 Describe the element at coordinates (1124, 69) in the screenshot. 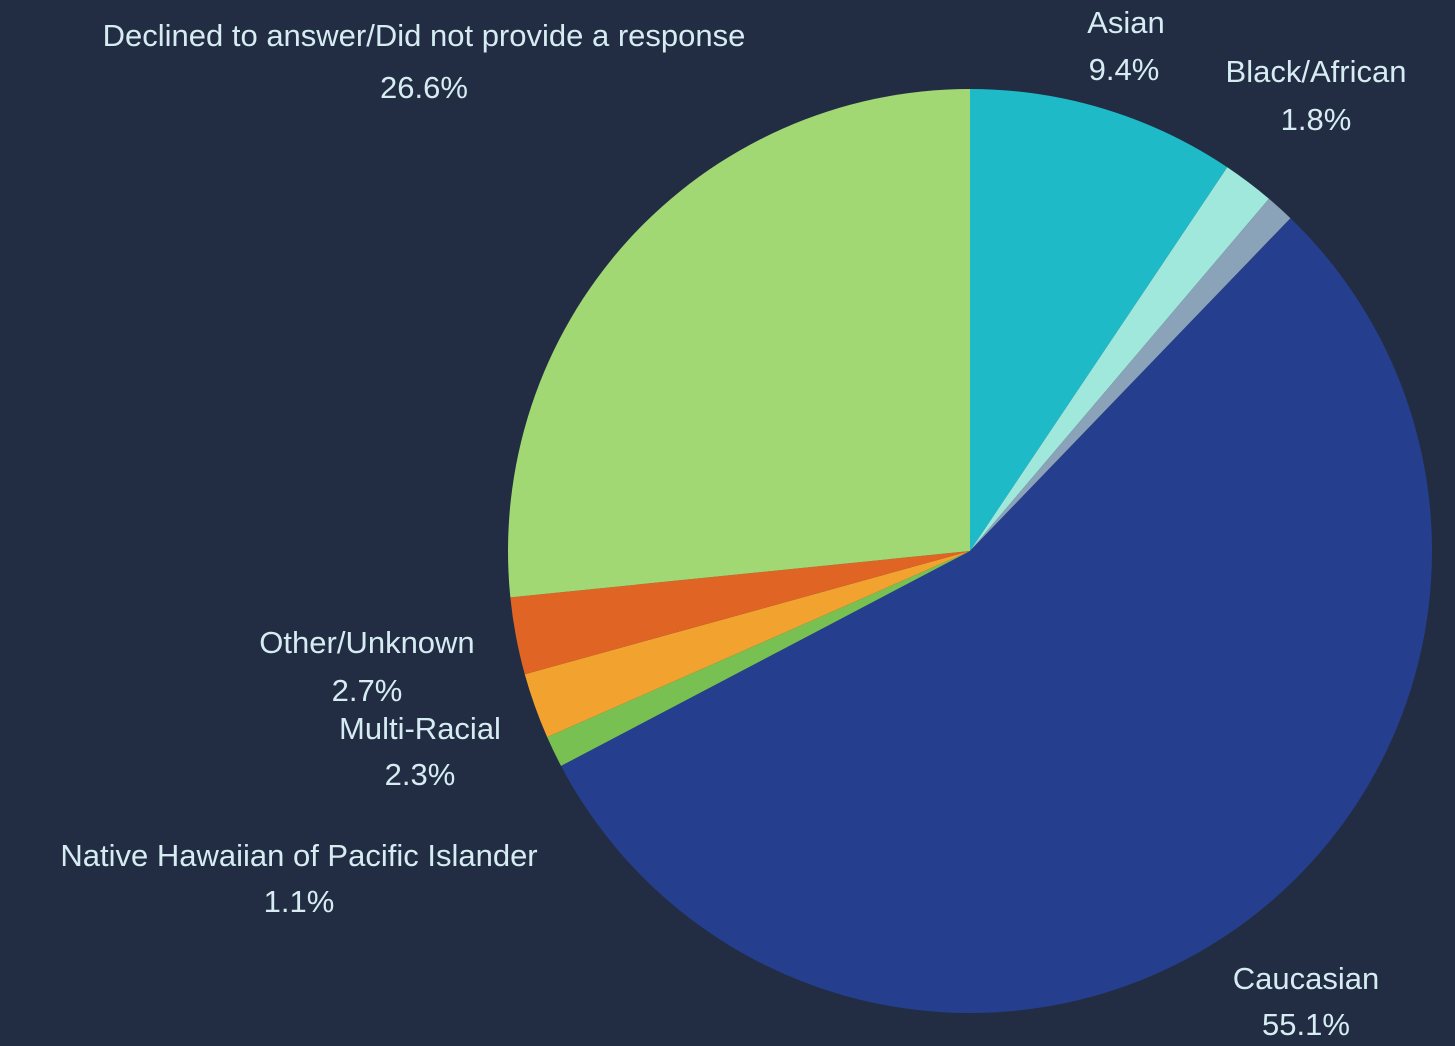

I see `slice-value-asian: 9.4%` at that location.